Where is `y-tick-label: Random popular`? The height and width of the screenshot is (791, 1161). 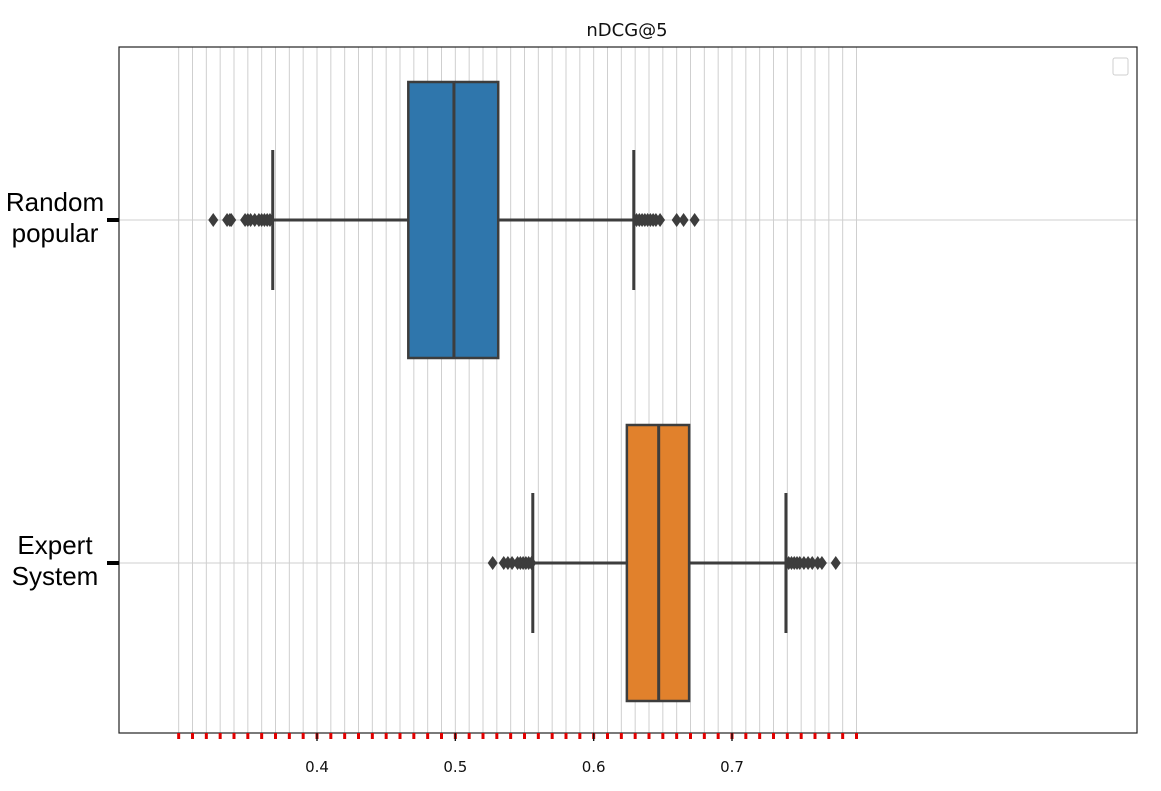 y-tick-label: Random popular is located at coordinates (55, 217).